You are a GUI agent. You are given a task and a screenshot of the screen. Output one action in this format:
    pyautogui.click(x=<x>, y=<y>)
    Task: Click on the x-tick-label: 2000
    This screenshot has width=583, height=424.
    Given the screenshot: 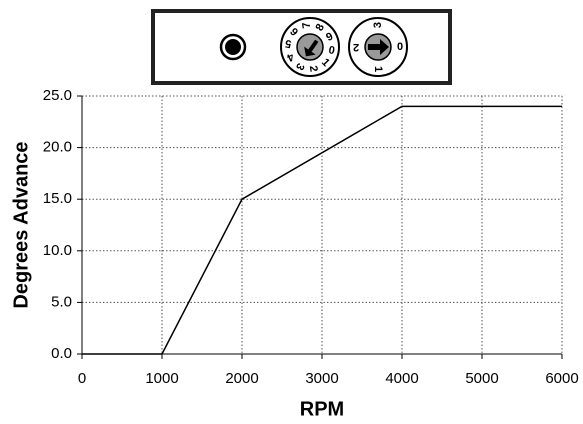 What is the action you would take?
    pyautogui.click(x=241, y=378)
    